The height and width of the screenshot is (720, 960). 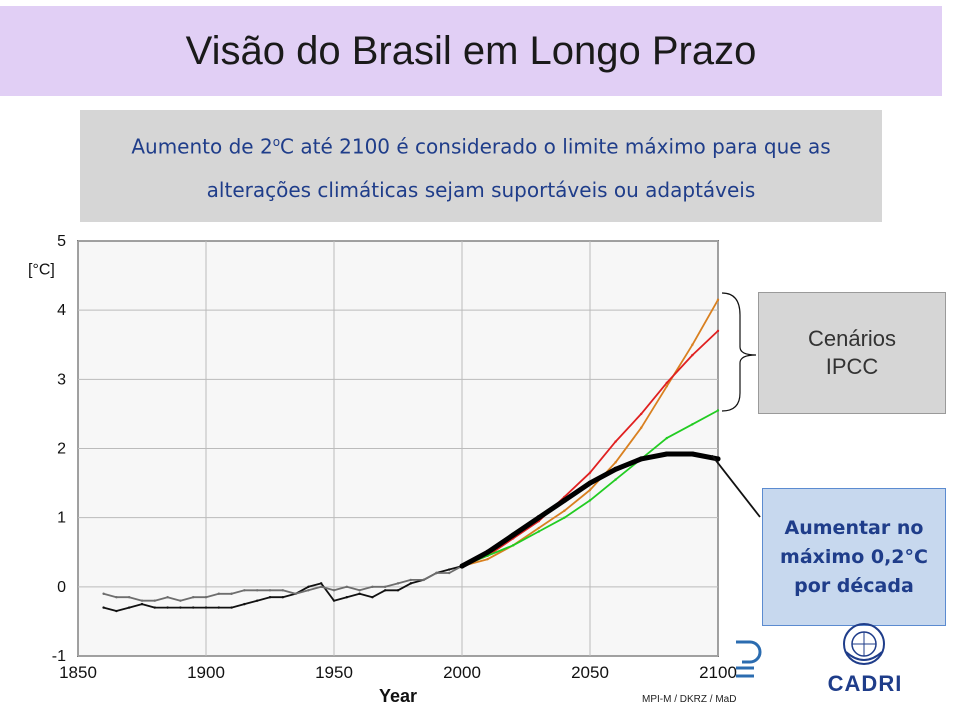 What do you see at coordinates (41, 270) in the screenshot?
I see `y-axis-label: [°C]` at bounding box center [41, 270].